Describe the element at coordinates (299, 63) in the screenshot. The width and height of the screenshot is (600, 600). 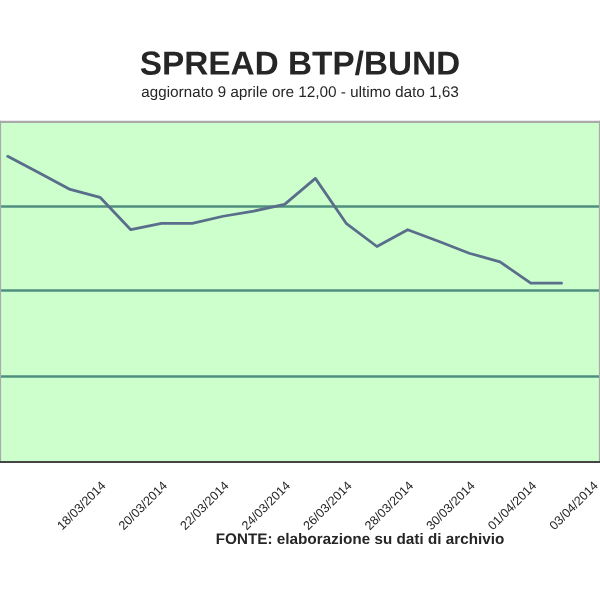
I see `chart-title: SPREAD BTP/BUND` at that location.